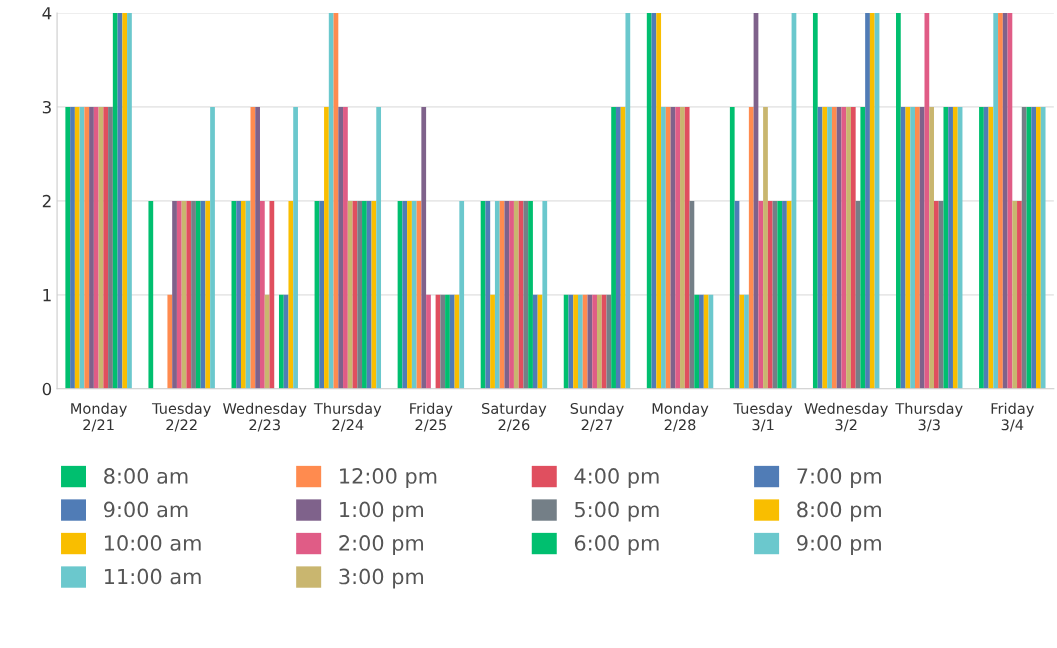 The width and height of the screenshot is (1057, 648). What do you see at coordinates (46, 201) in the screenshot?
I see `y-tick-label: 2` at bounding box center [46, 201].